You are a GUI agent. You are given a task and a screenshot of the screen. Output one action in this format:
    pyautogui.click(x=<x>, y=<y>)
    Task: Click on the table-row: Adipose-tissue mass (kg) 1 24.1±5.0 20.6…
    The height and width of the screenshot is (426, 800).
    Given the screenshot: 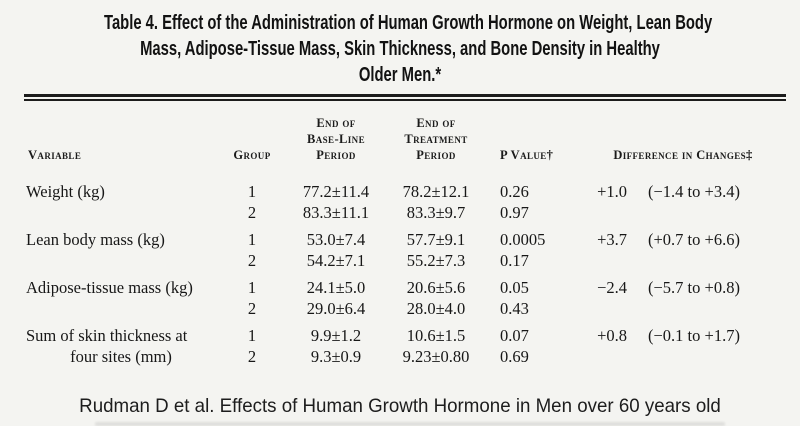 What is the action you would take?
    pyautogui.click(x=400, y=284)
    